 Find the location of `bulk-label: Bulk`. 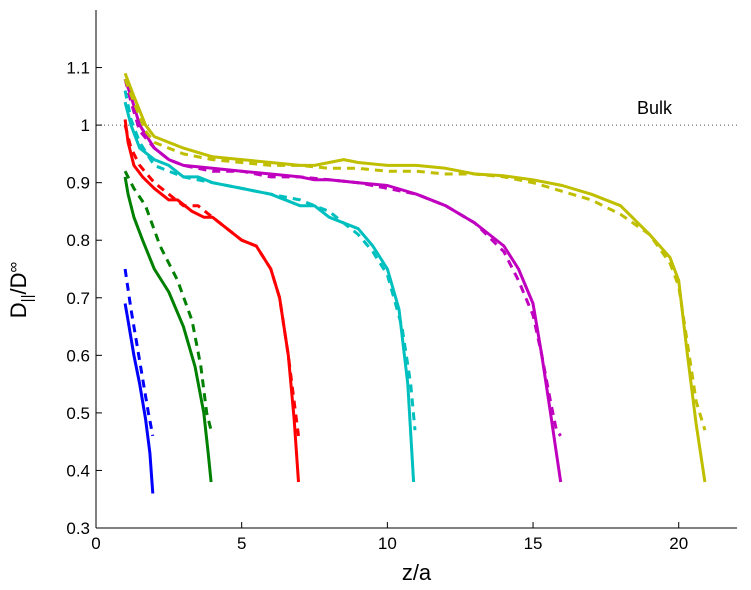

bulk-label: Bulk is located at coordinates (655, 108).